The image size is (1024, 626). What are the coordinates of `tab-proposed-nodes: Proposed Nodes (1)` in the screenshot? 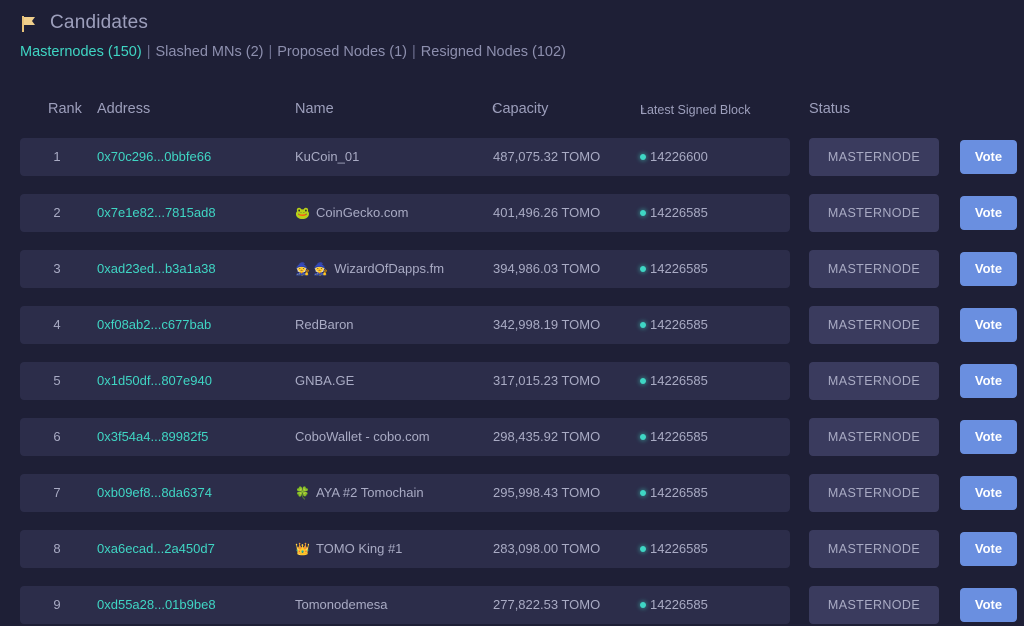 It's located at (342, 52).